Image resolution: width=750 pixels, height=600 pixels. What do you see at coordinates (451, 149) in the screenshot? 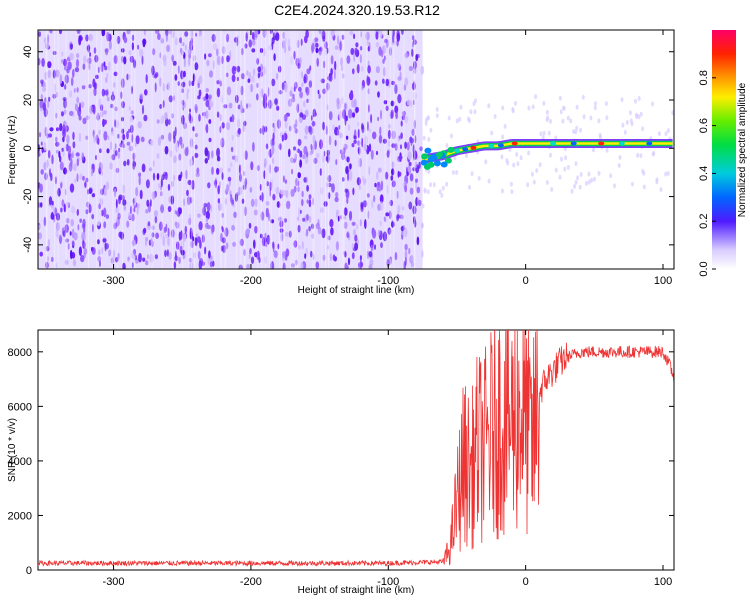
I see `signal-onset-blob` at bounding box center [451, 149].